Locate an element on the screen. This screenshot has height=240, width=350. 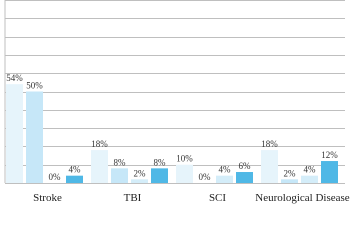
x-tick-label: SCI is located at coordinates (217, 198).